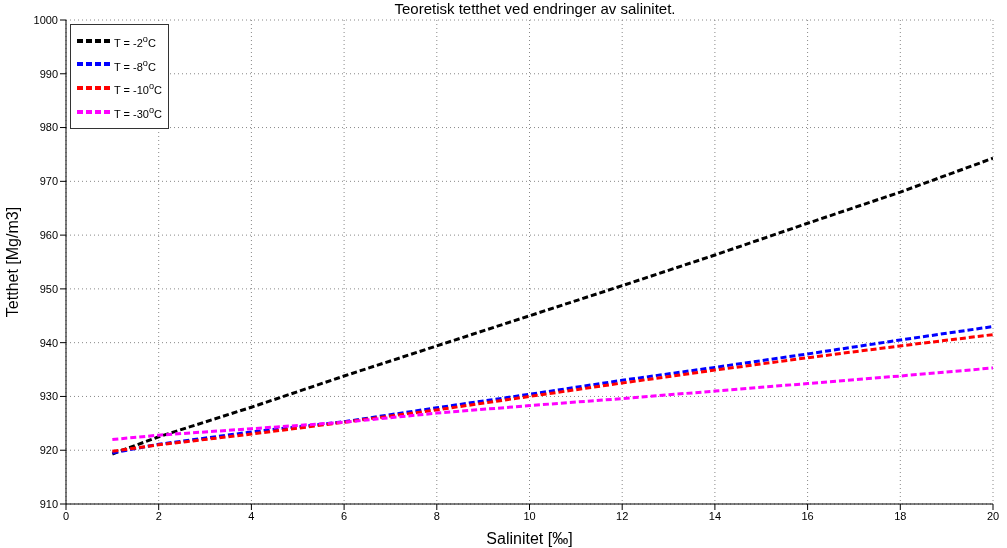 The image size is (1007, 548). Describe the element at coordinates (66, 515) in the screenshot. I see `x-tick-label: 0` at that location.